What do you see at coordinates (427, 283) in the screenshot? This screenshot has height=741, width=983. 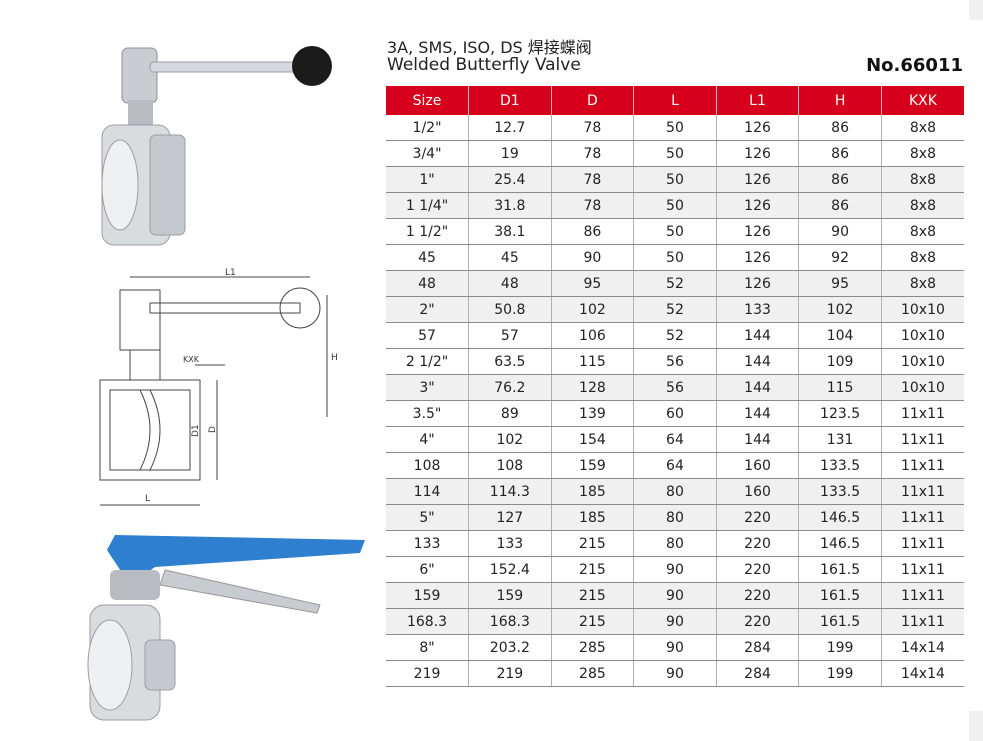 I see `cell-size: 48` at bounding box center [427, 283].